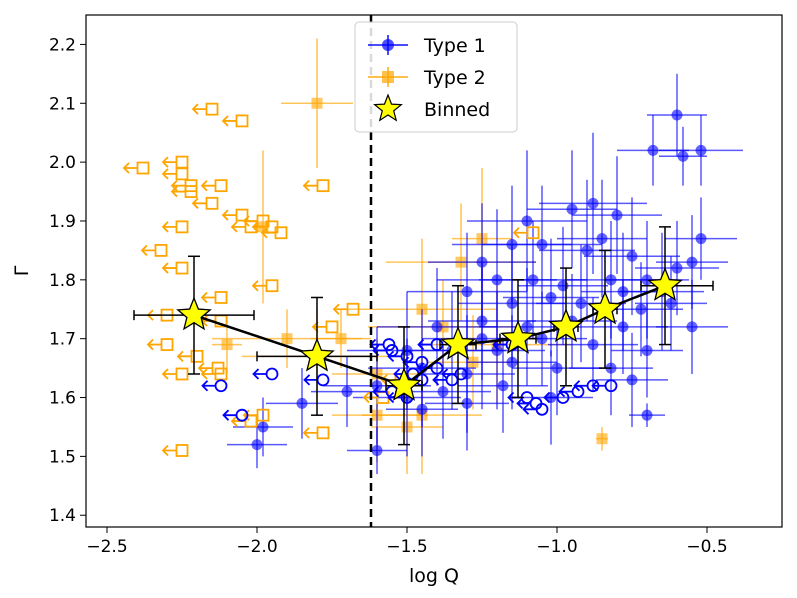  I want to click on x-tick-label: −0.5, so click(706, 547).